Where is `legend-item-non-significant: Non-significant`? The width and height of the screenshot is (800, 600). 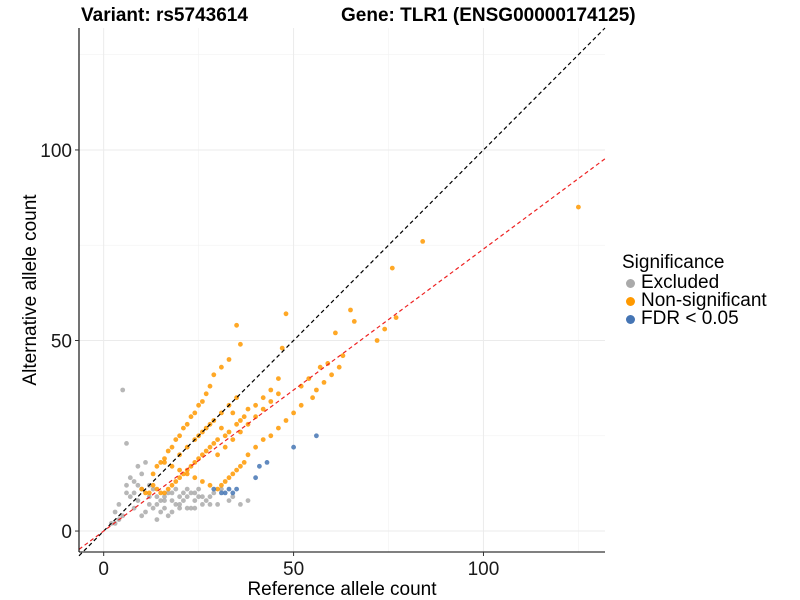 legend-item-non-significant: Non-significant is located at coordinates (694, 300).